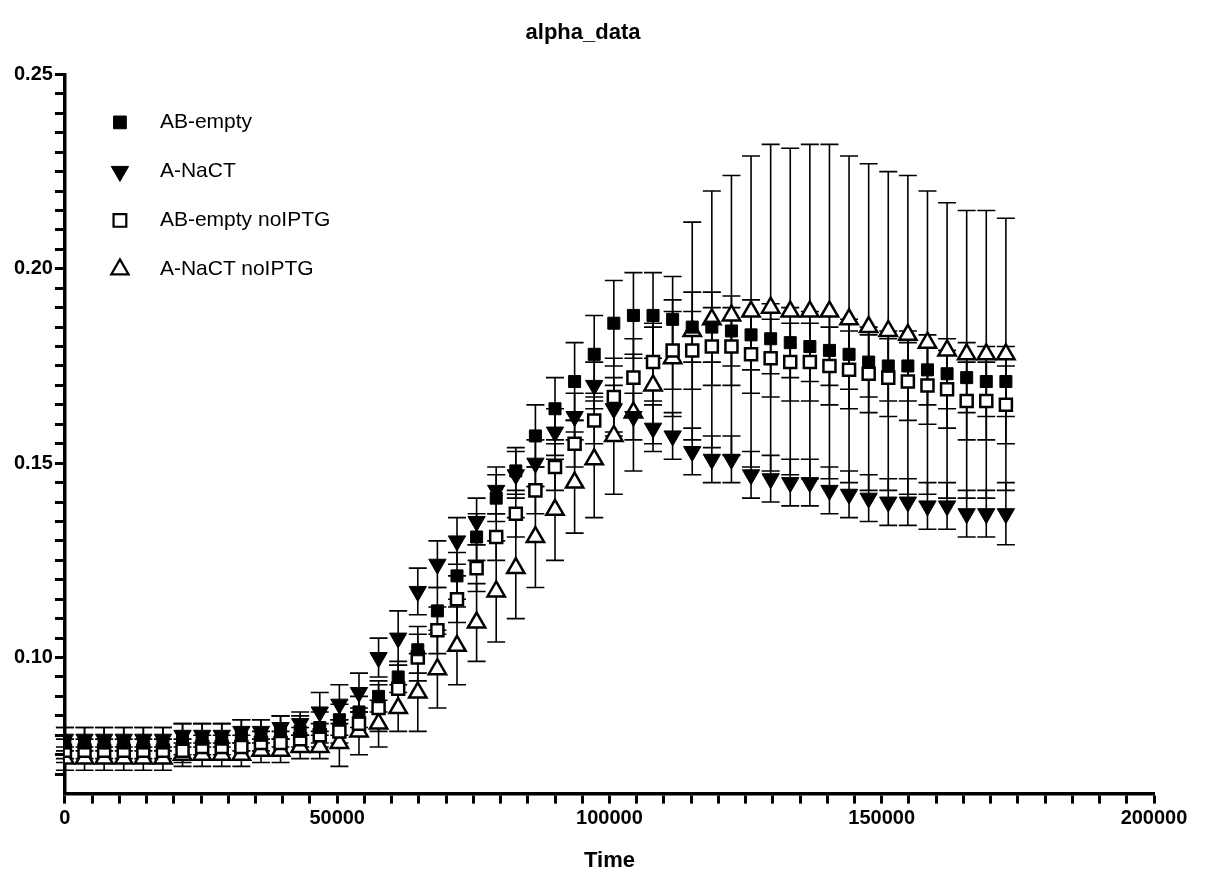  I want to click on y-tick-label: 0.10, so click(33, 656).